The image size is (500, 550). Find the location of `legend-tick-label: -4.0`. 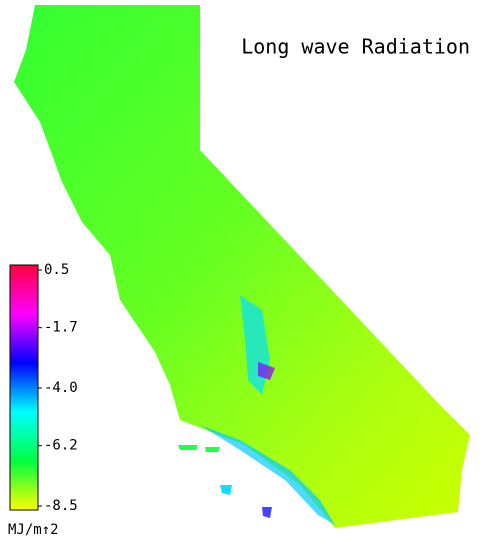

legend-tick-label: -4.0 is located at coordinates (61, 388).